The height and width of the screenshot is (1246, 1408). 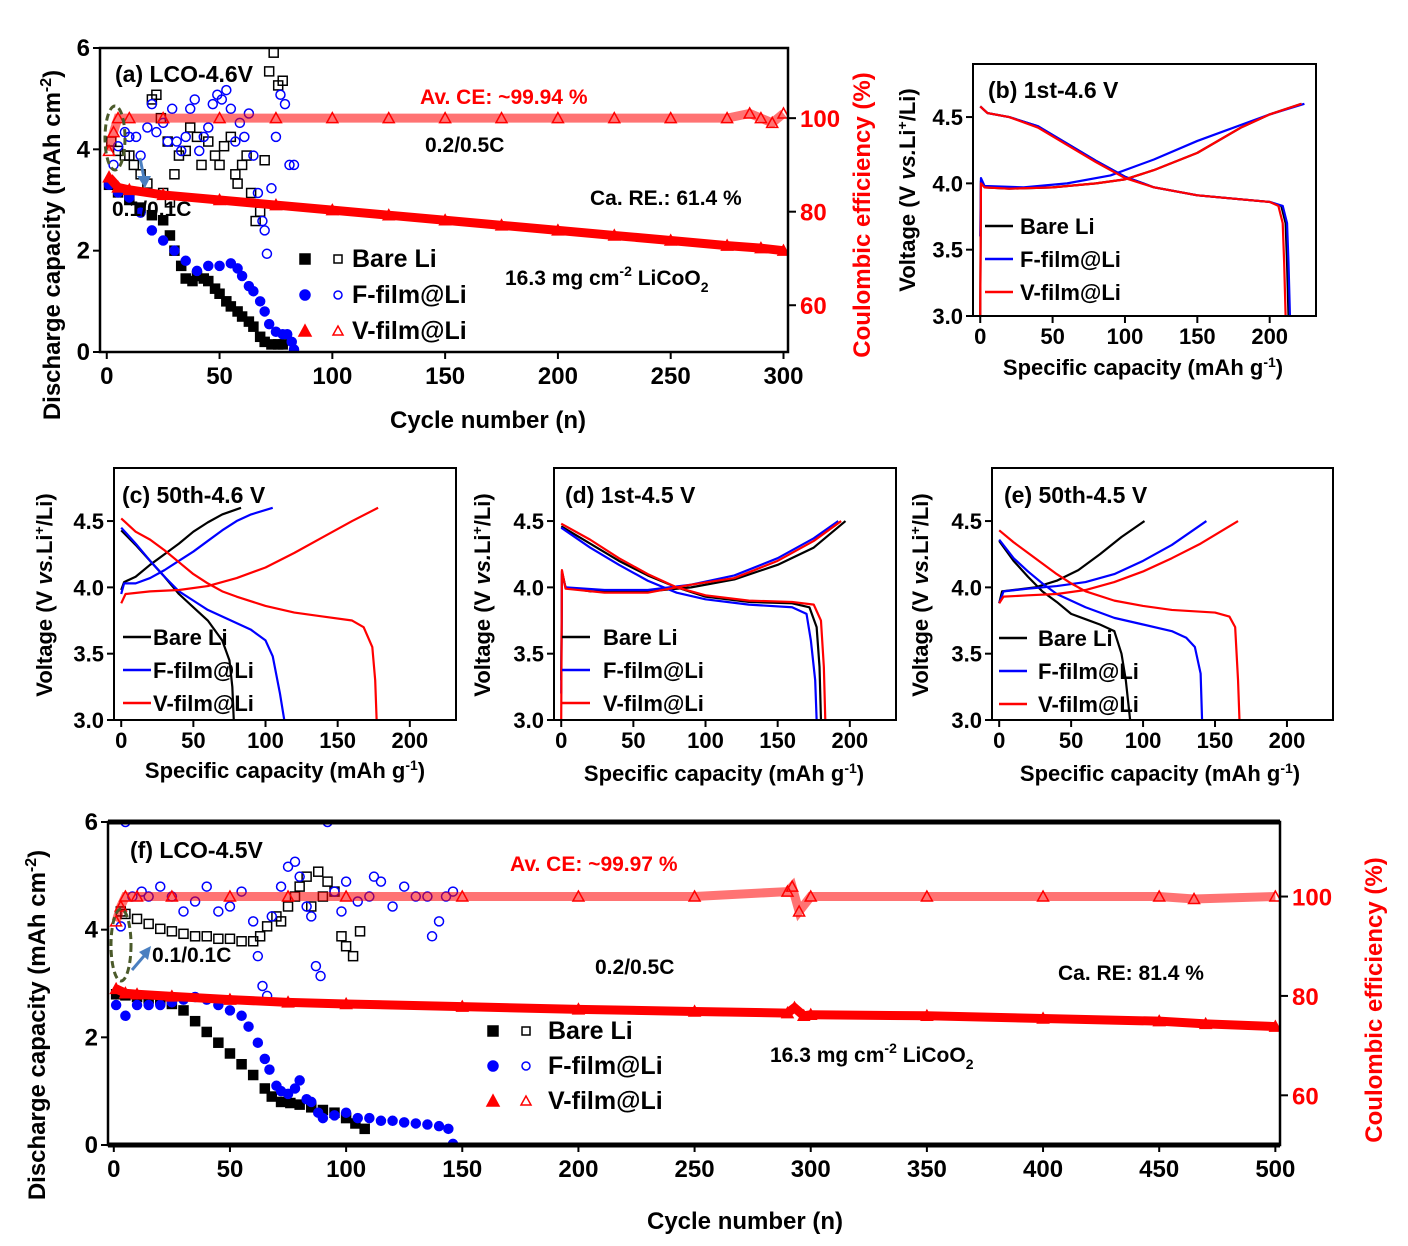 I want to click on a-v-film-li-capacity-band, so click(x=444, y=215).